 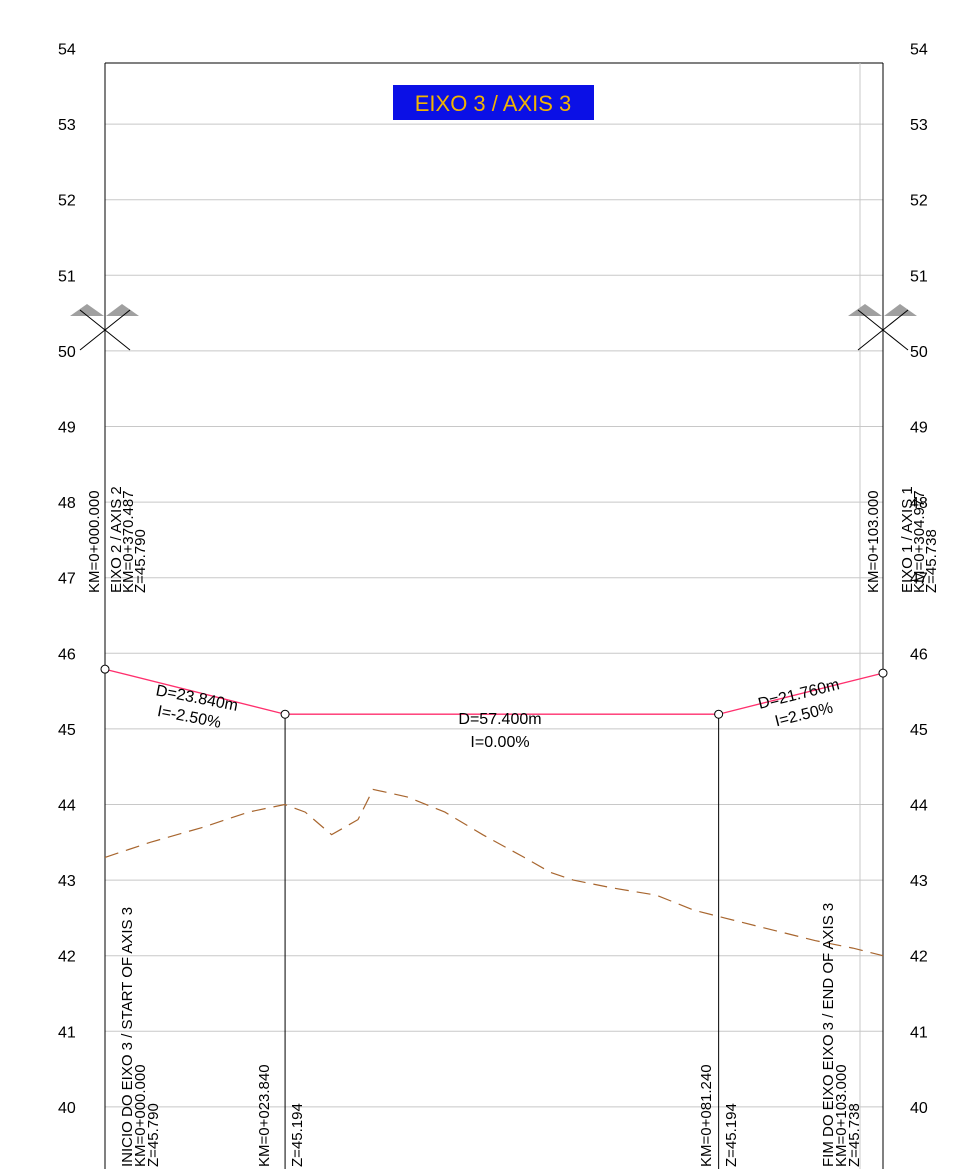 What do you see at coordinates (841, 1115) in the screenshot?
I see `end-of-axis-km: KM=0+103.000` at bounding box center [841, 1115].